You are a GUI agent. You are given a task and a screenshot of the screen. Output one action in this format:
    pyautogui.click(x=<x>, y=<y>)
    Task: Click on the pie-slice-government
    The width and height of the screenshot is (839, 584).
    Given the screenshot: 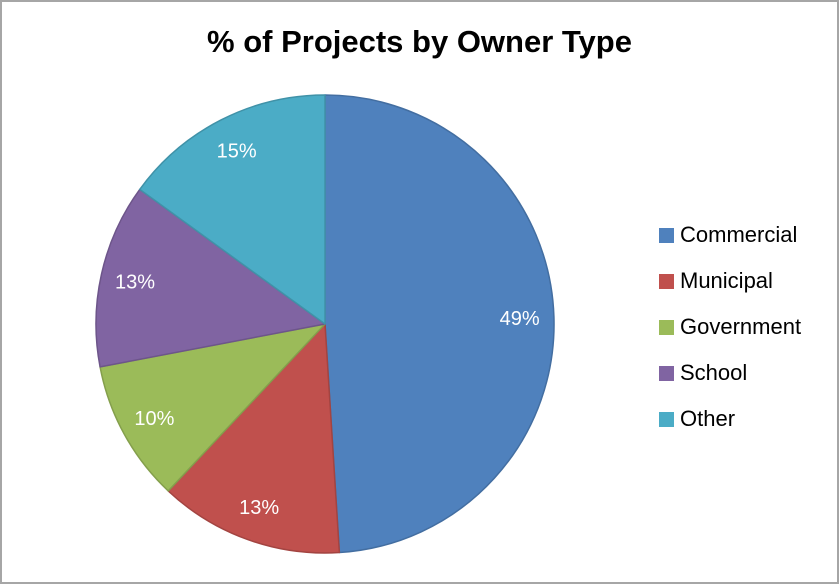 What is the action you would take?
    pyautogui.click(x=212, y=407)
    